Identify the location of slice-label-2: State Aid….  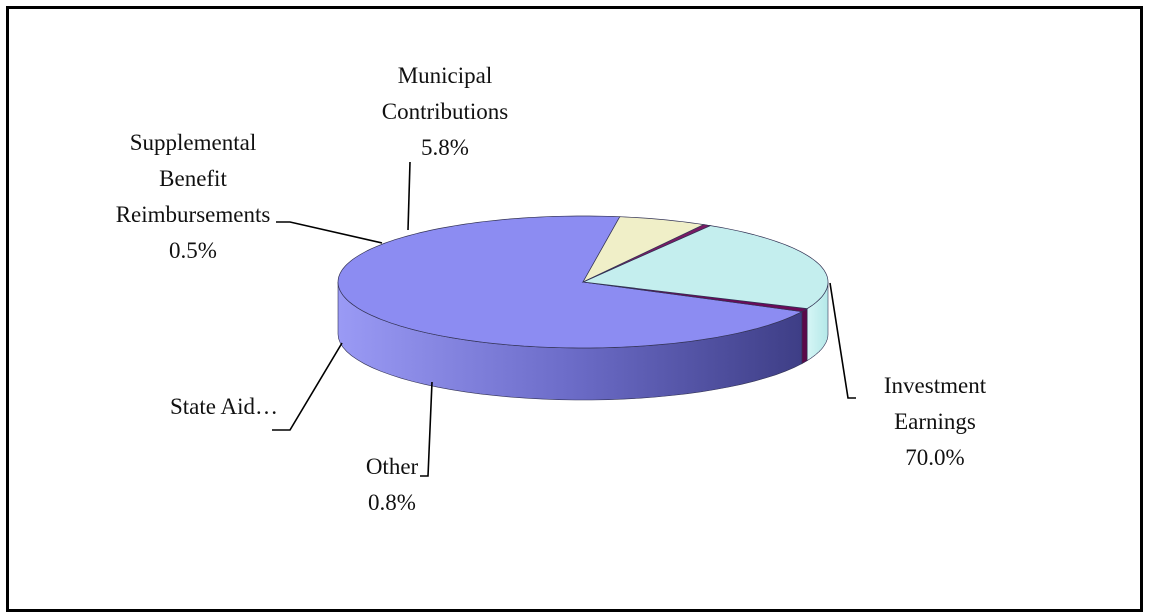
(224, 406).